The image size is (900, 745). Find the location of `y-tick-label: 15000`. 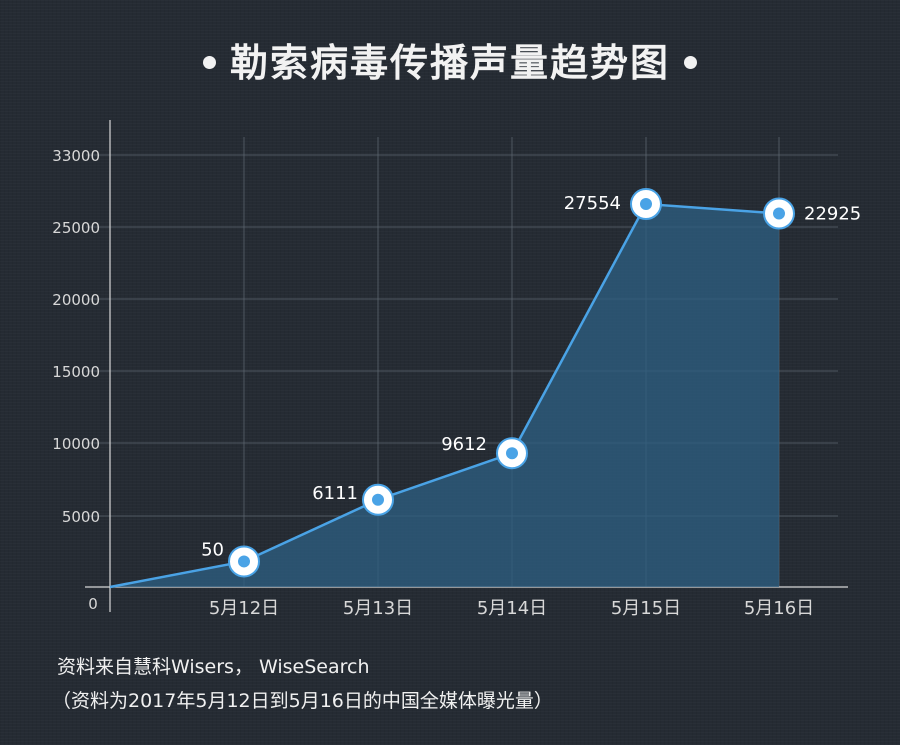

y-tick-label: 15000 is located at coordinates (76, 372).